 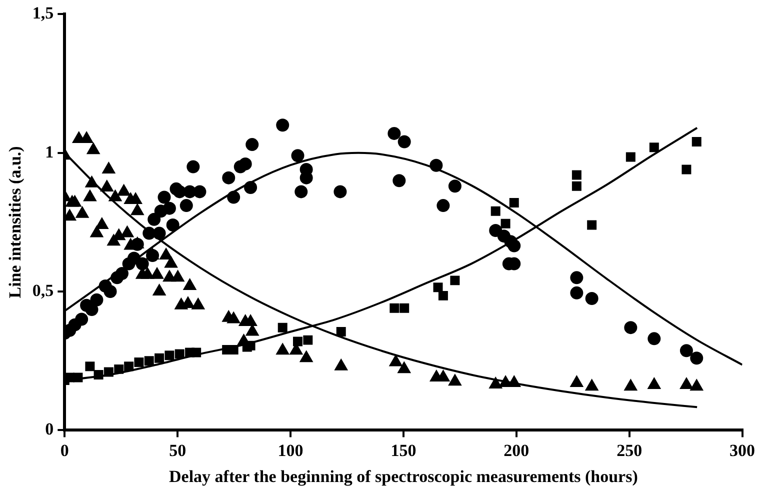 What do you see at coordinates (517, 450) in the screenshot?
I see `x-tick-label: 200` at bounding box center [517, 450].